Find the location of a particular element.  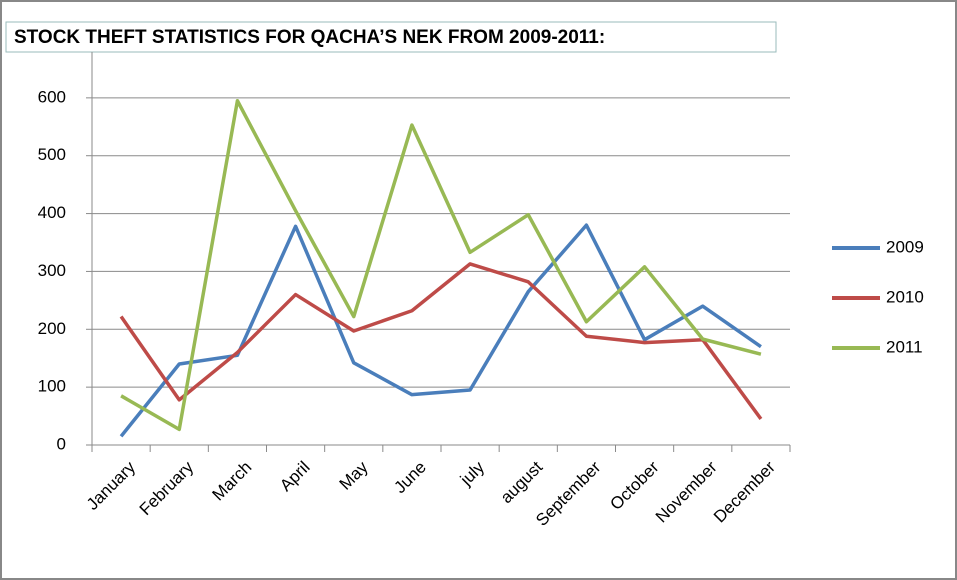

y-tick-label: 100 is located at coordinates (52, 386).